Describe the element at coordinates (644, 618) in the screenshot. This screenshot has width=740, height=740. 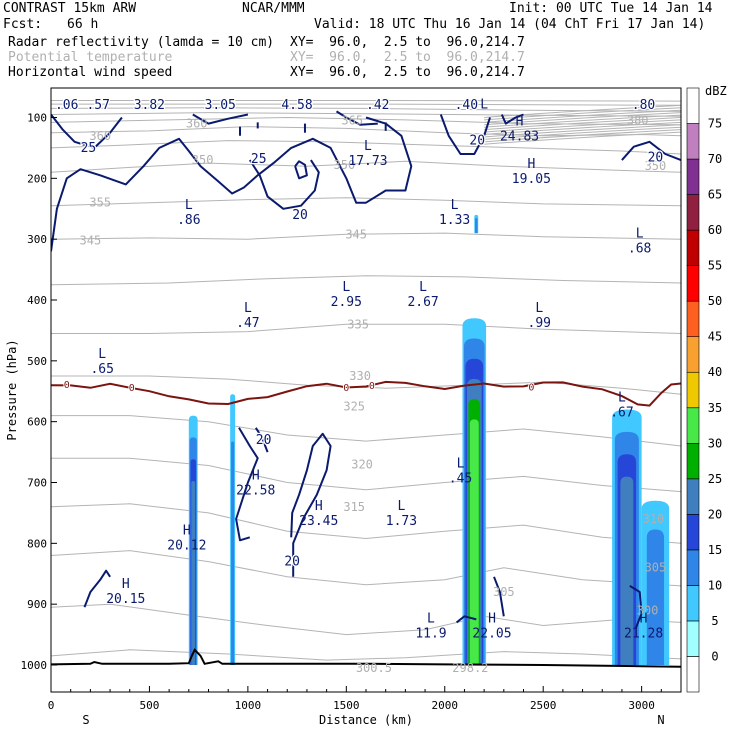
I see `extremum-type-21: H` at that location.